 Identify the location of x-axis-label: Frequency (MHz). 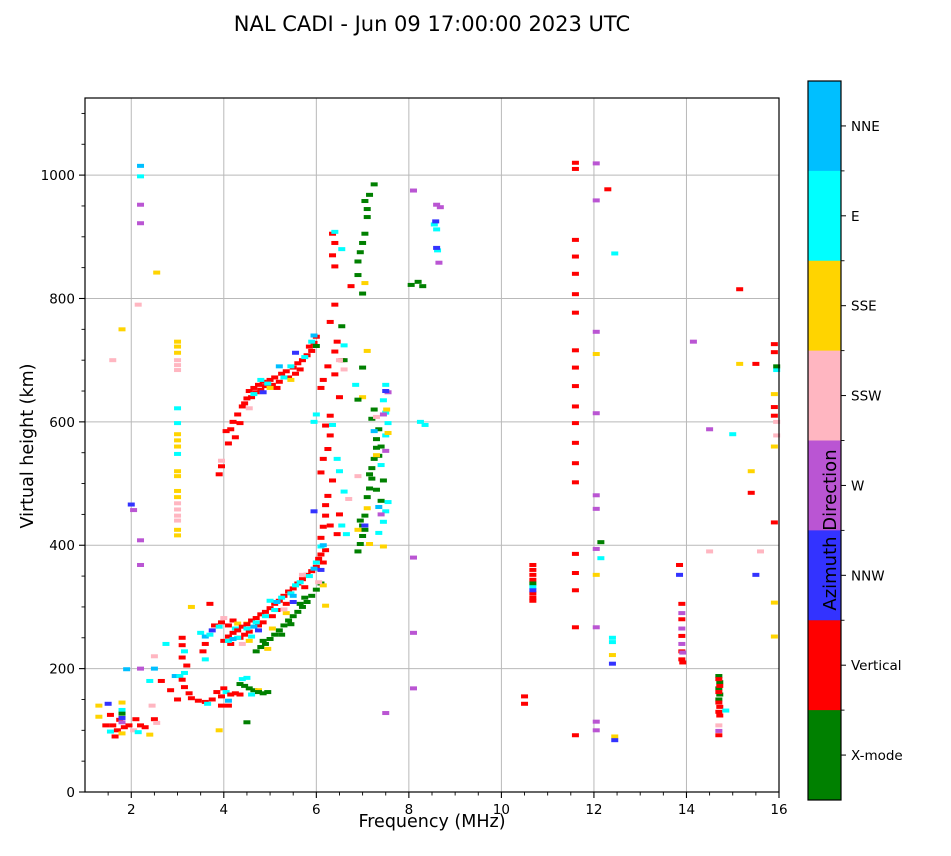
(432, 822).